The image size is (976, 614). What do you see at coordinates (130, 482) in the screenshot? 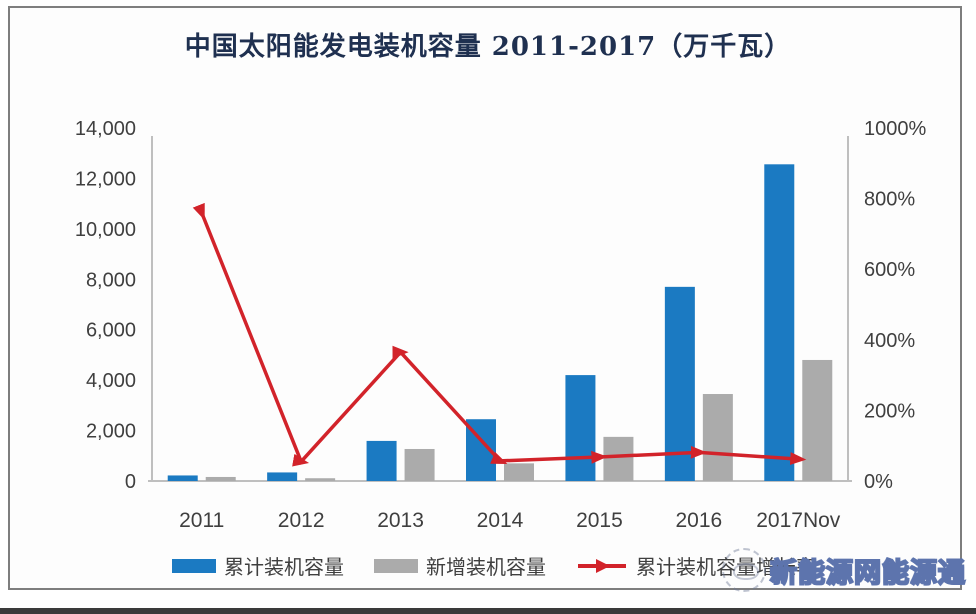
I see `y-axis-left-tick-label: 0` at bounding box center [130, 482].